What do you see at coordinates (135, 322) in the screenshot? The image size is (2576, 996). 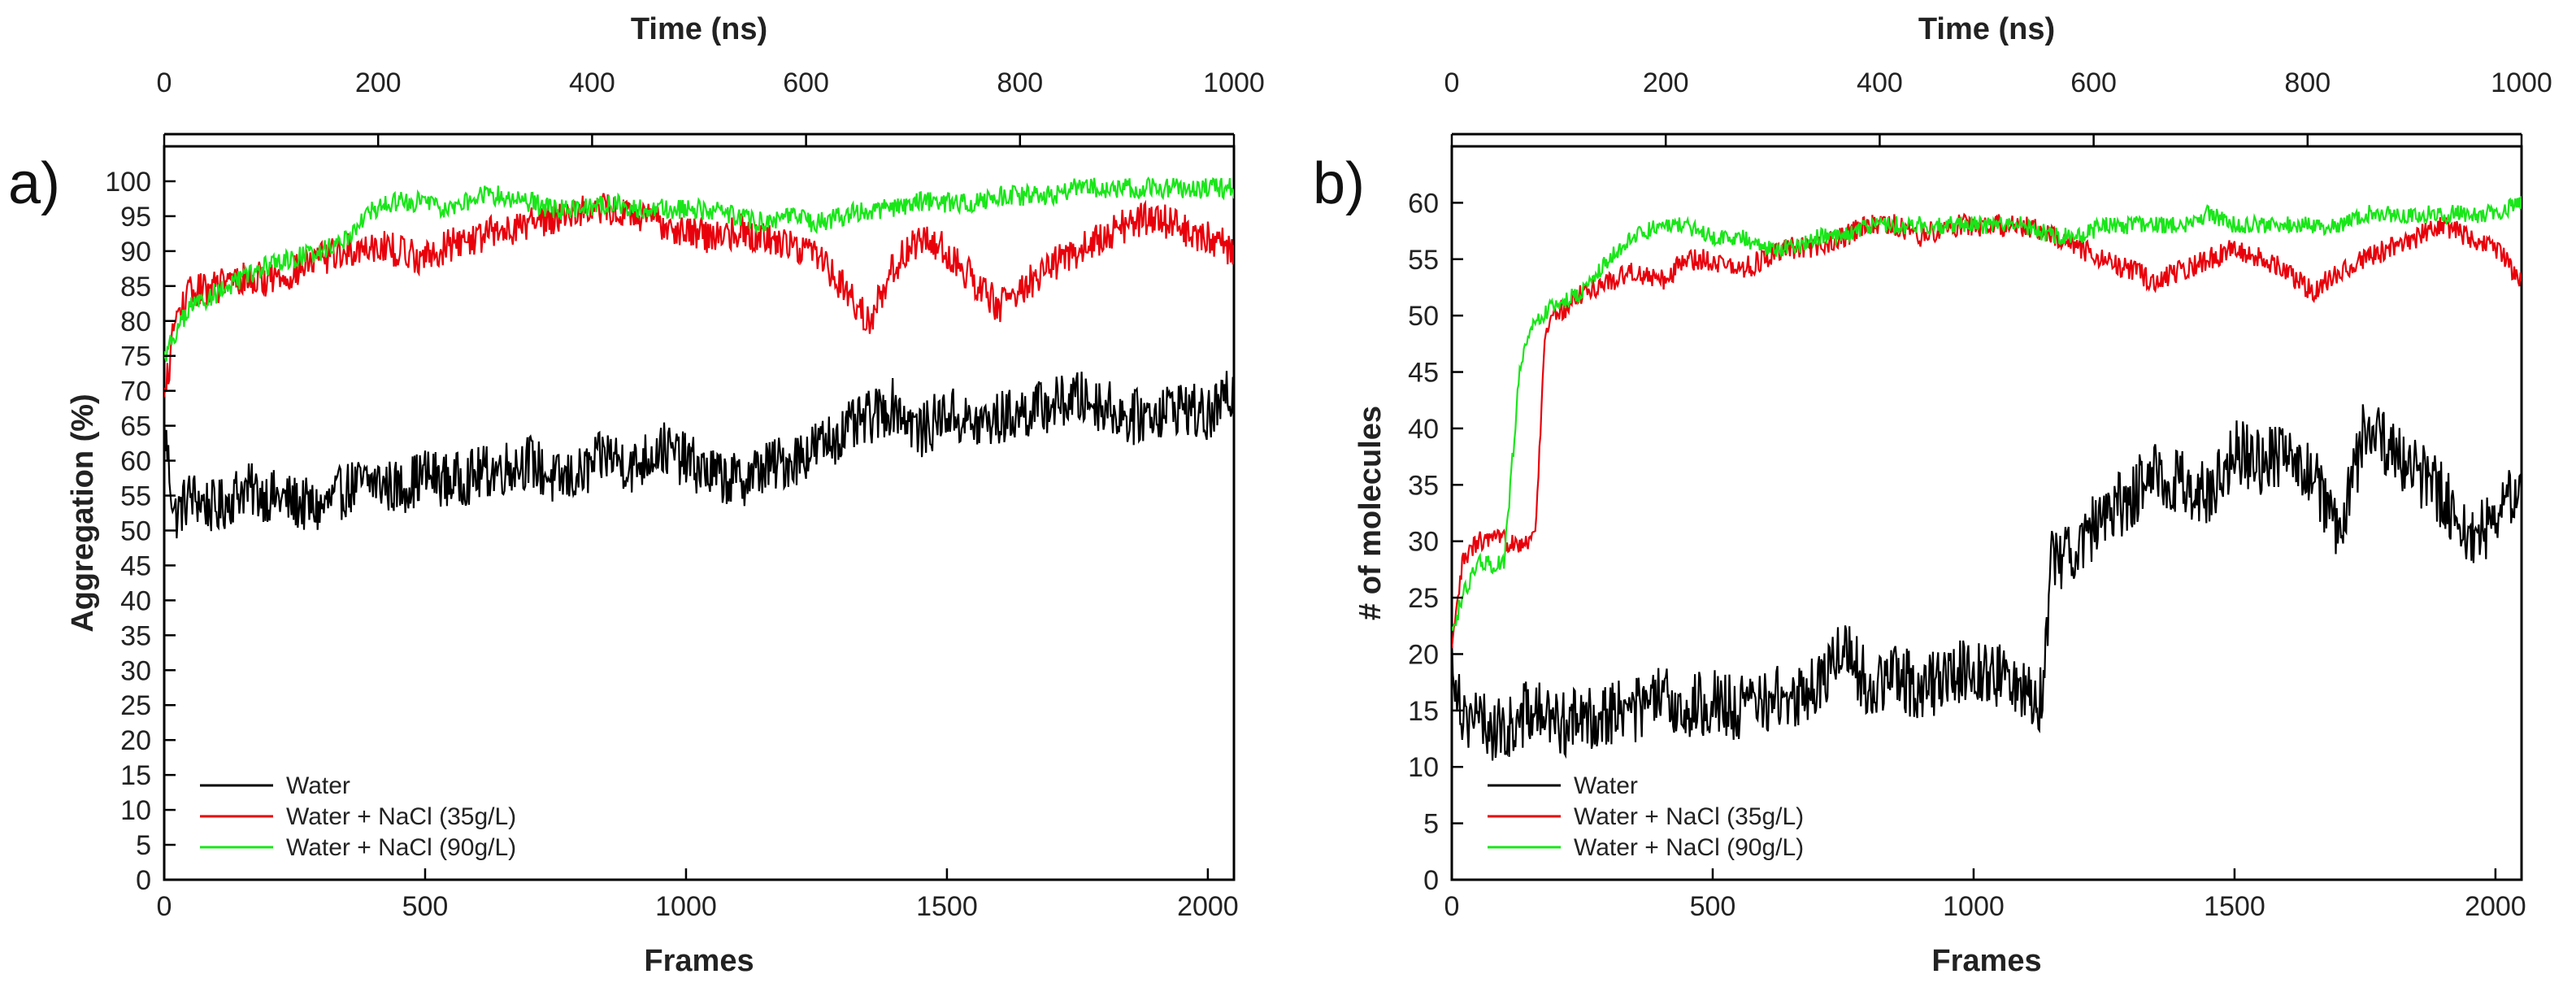 I see `y-tick-label: 80` at bounding box center [135, 322].